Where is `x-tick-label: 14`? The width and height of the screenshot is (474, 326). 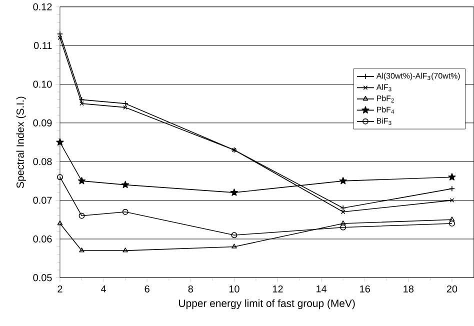 x-tick-label: 14 is located at coordinates (321, 289).